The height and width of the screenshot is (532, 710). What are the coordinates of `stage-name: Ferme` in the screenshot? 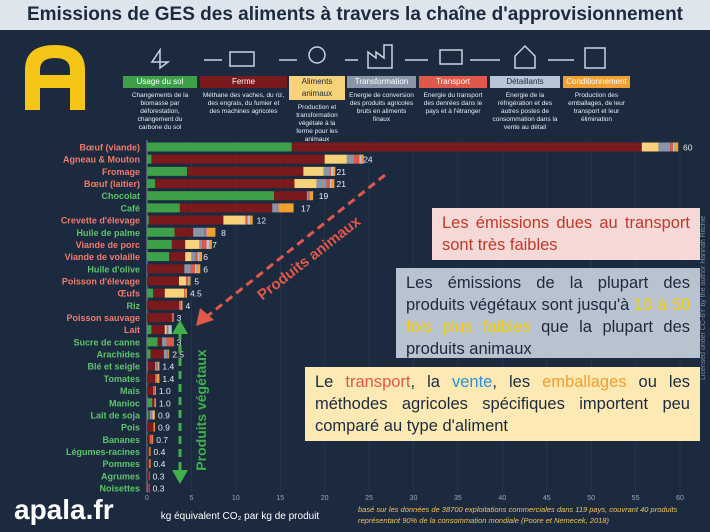 It's located at (243, 82).